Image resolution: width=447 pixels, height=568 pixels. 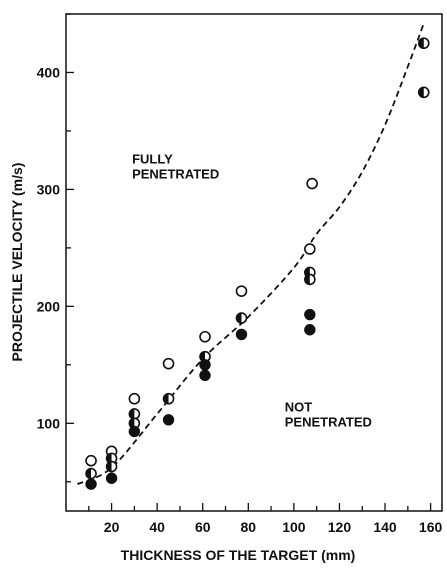 I want to click on x-tick-label: 120, so click(x=340, y=527).